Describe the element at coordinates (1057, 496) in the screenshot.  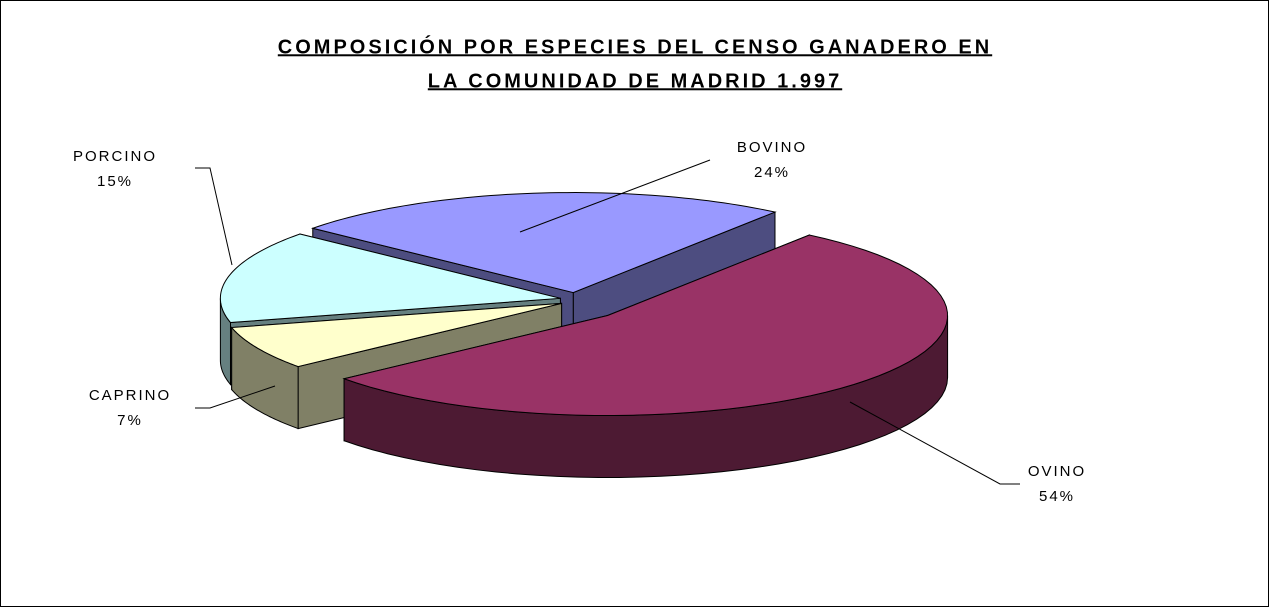
I see `value-label: 54%` at that location.